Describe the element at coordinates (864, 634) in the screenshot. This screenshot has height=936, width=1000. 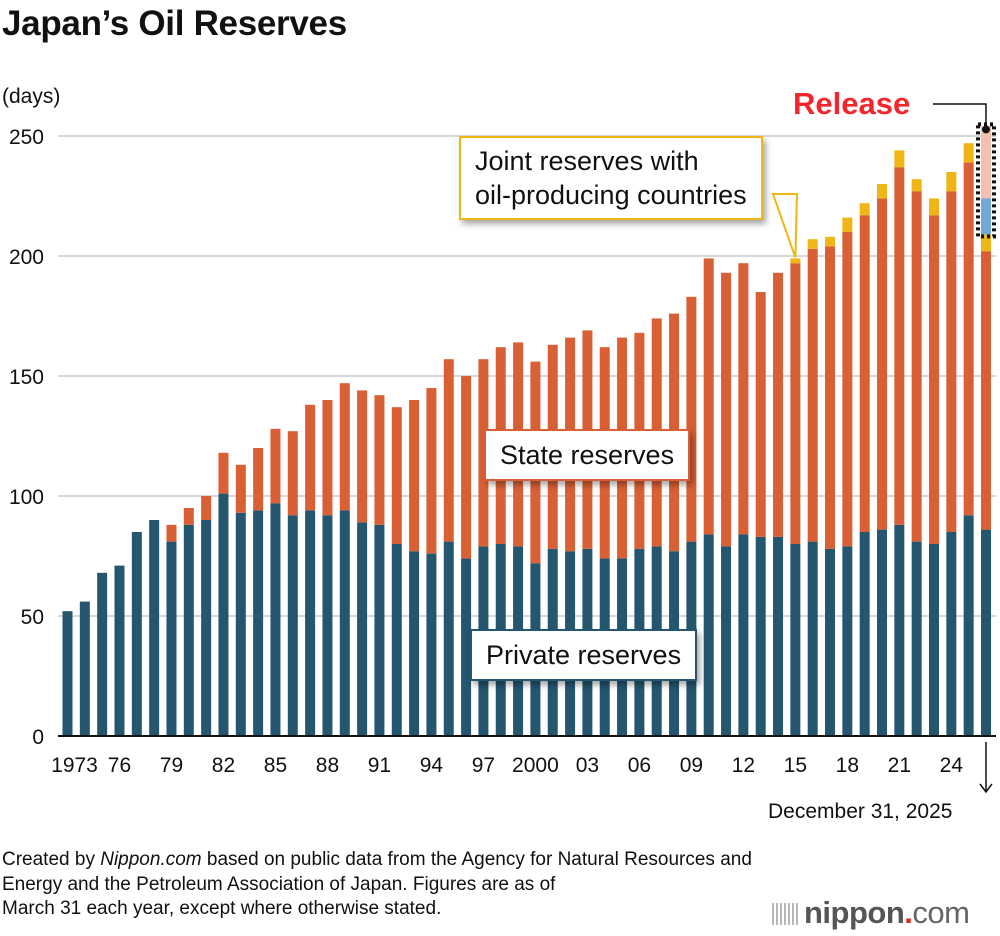
I see `bar-private-2019` at that location.